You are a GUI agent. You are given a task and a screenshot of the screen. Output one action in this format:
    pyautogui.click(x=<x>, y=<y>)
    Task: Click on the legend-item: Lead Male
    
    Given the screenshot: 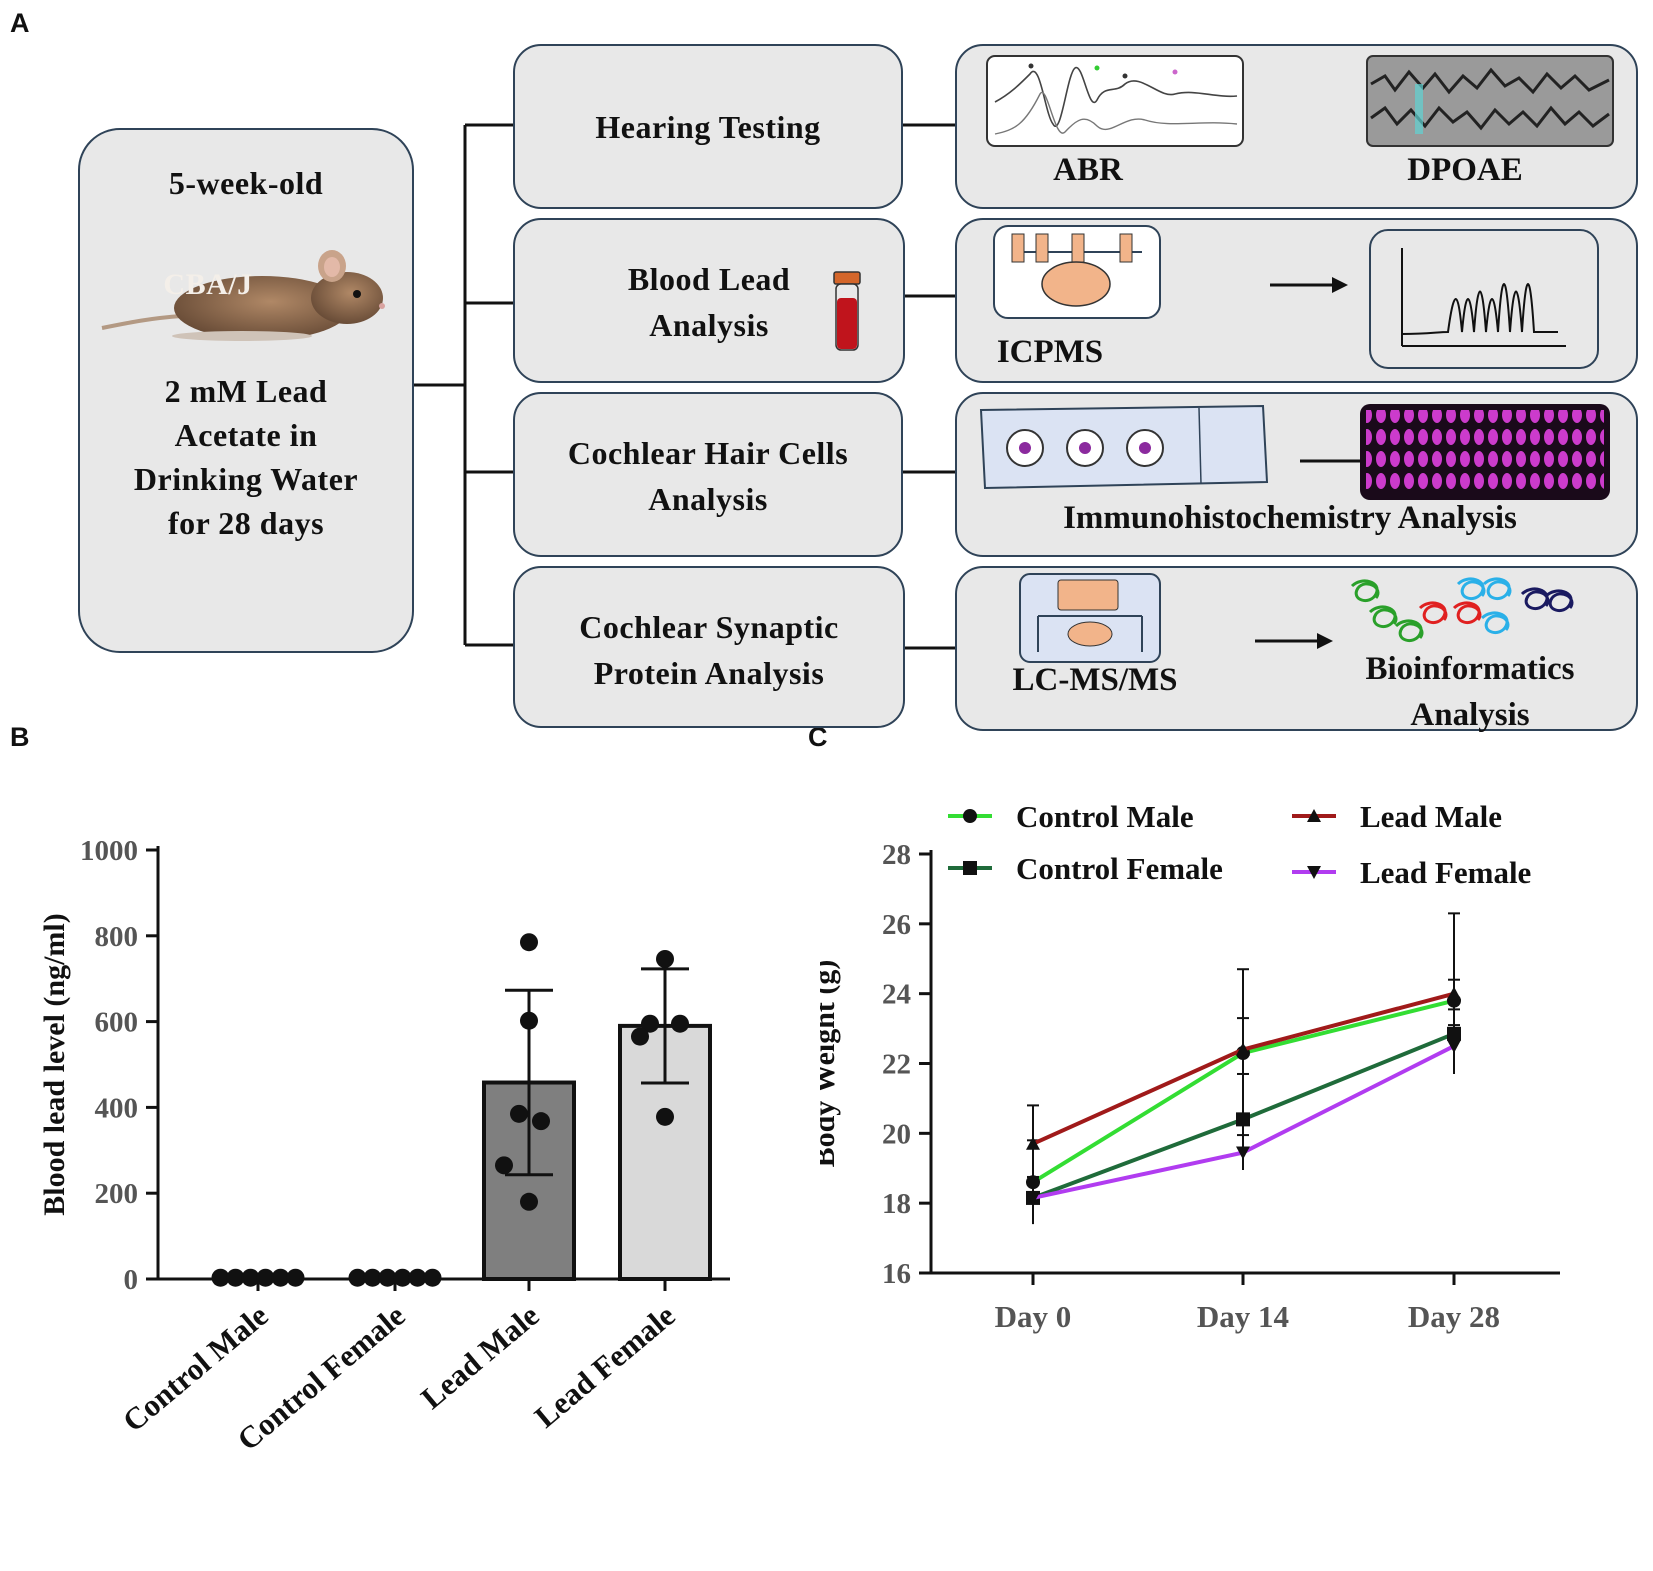 What is the action you would take?
    pyautogui.click(x=1397, y=816)
    